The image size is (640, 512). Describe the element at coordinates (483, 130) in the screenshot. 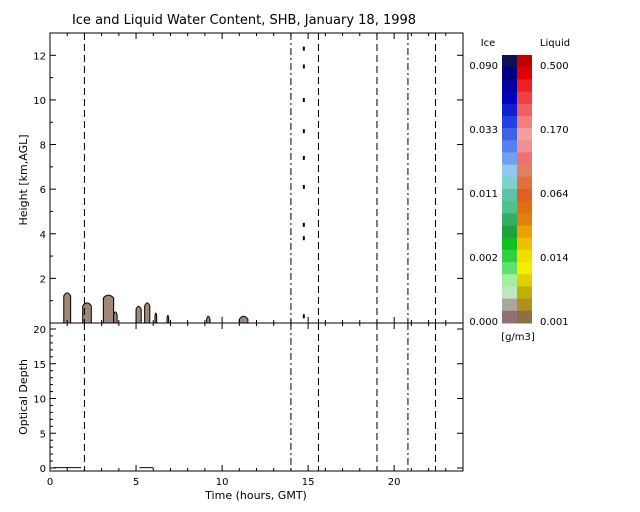

I see `ice-tick-label-1: 0.033` at that location.